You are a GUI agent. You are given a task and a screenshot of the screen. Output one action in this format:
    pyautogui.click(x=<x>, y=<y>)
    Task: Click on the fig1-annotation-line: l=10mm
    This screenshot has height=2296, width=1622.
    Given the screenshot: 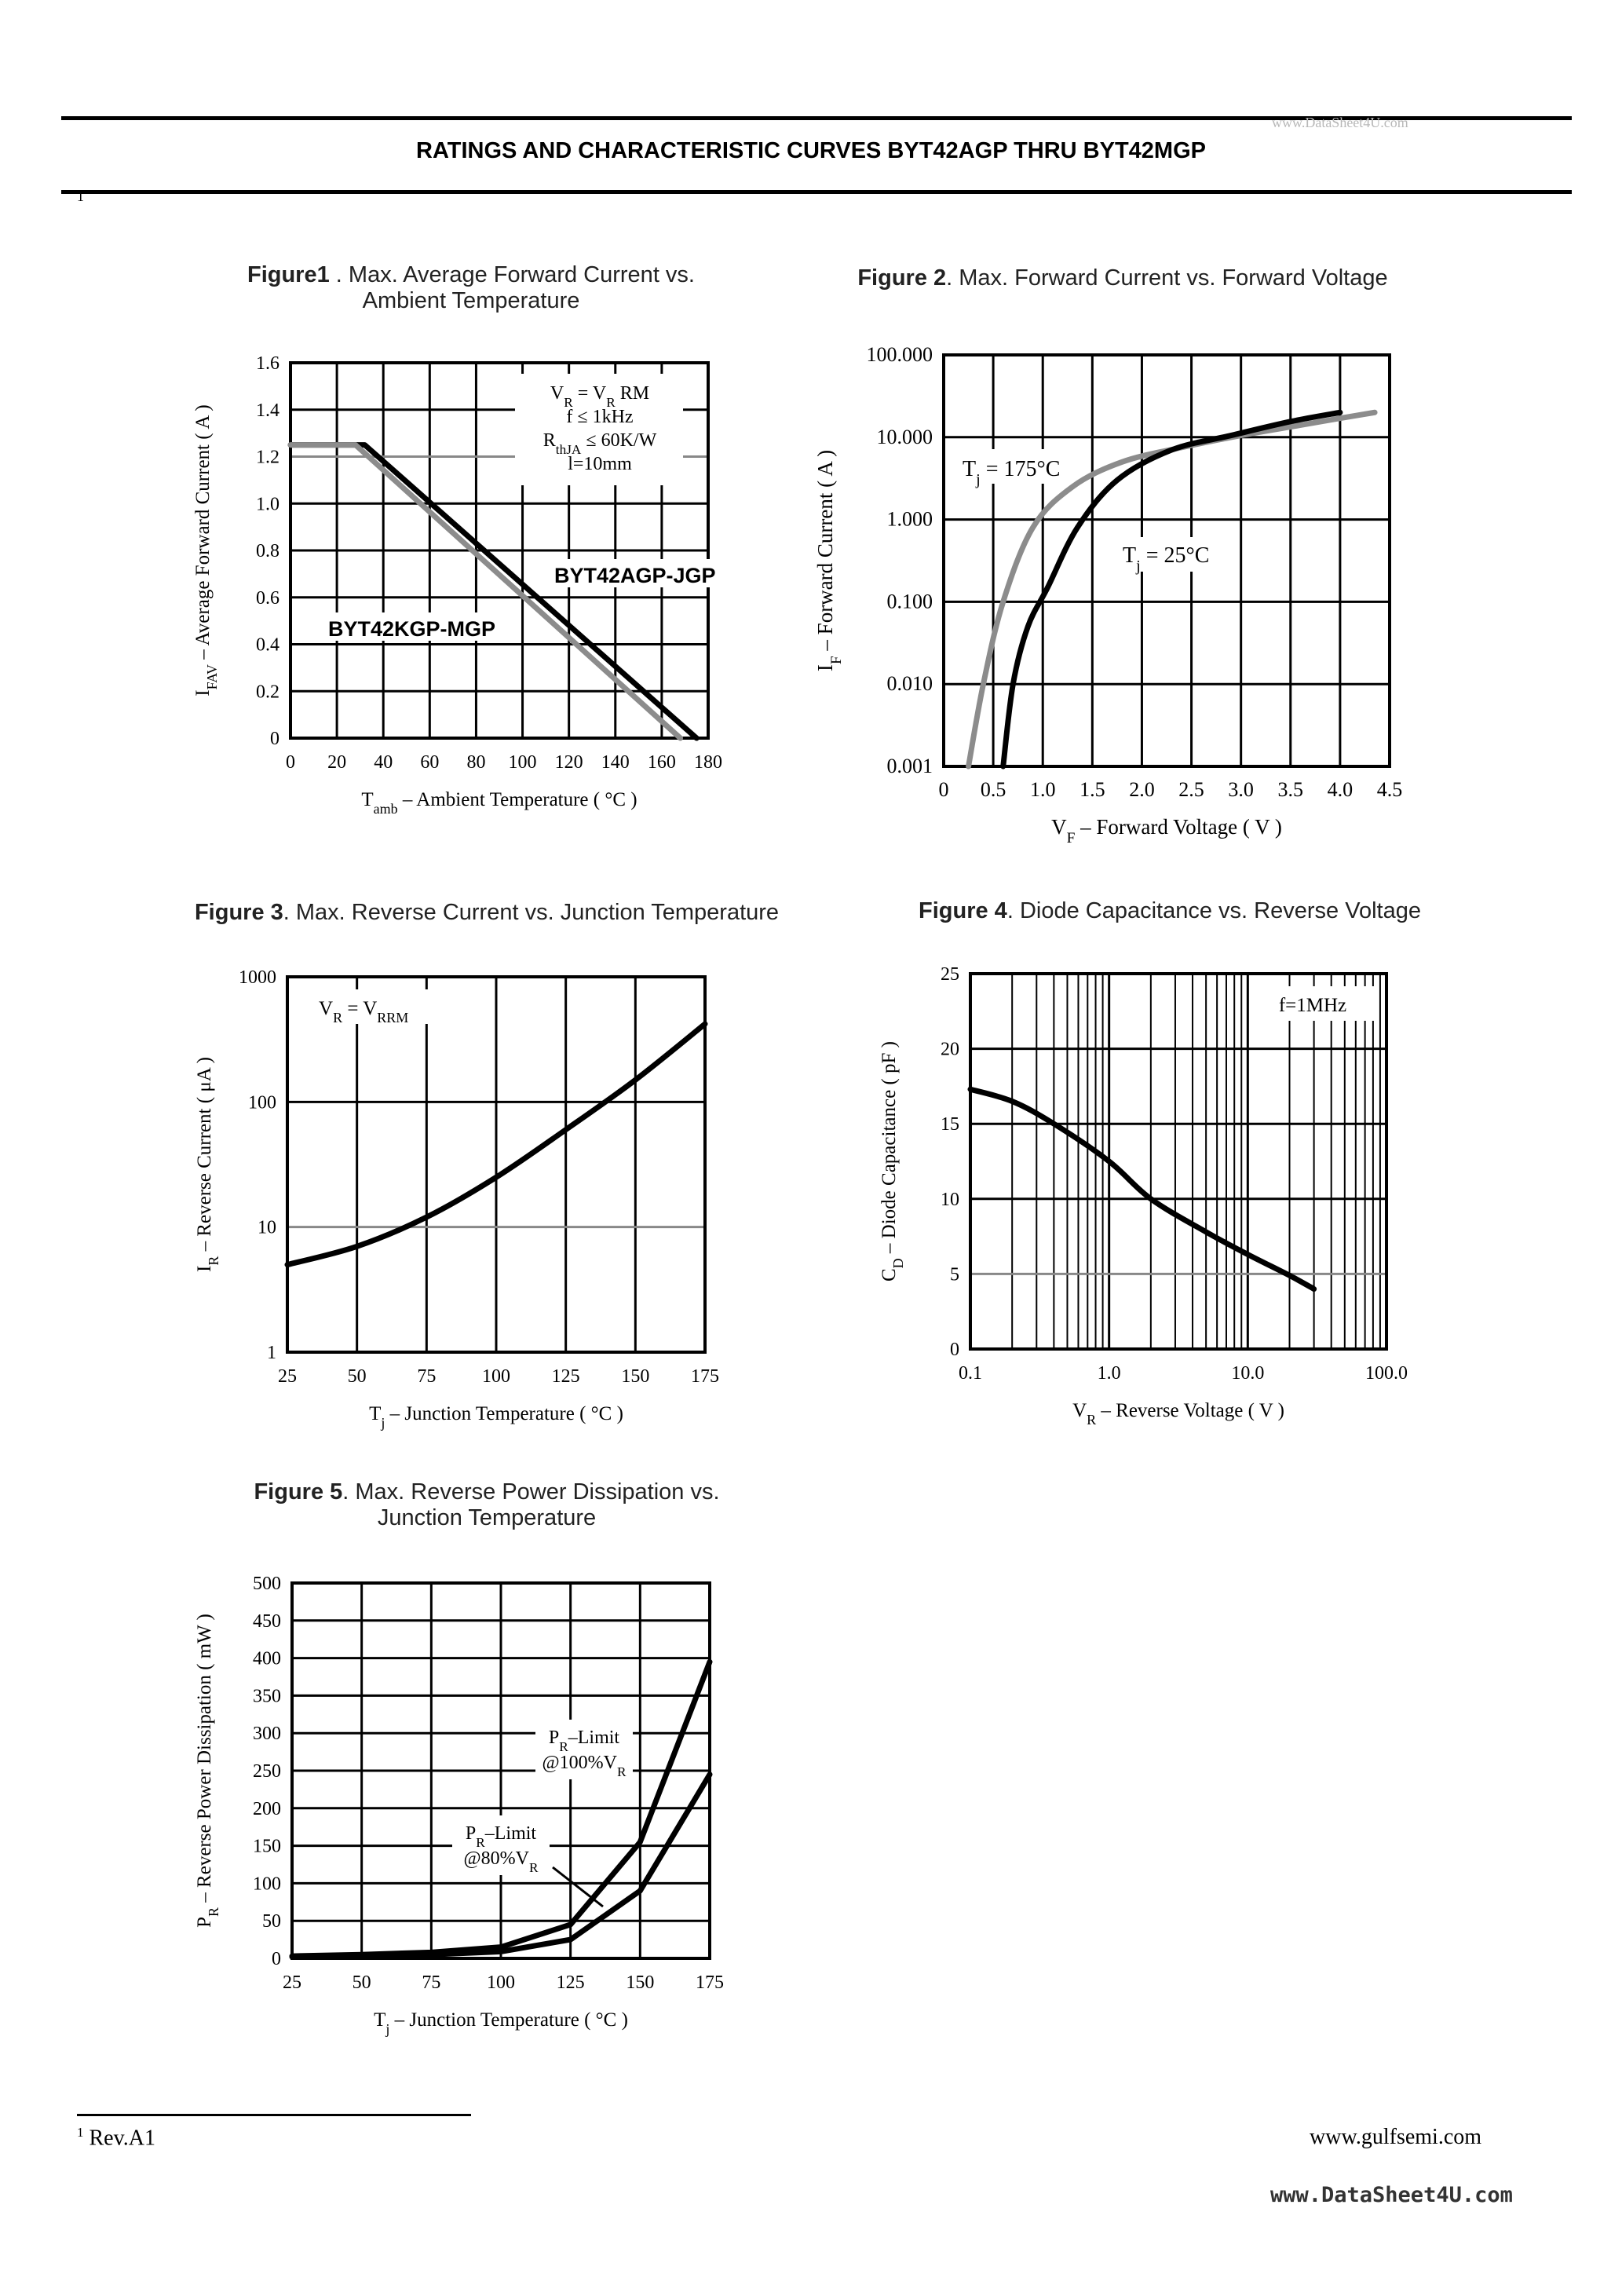 What is the action you would take?
    pyautogui.click(x=600, y=464)
    